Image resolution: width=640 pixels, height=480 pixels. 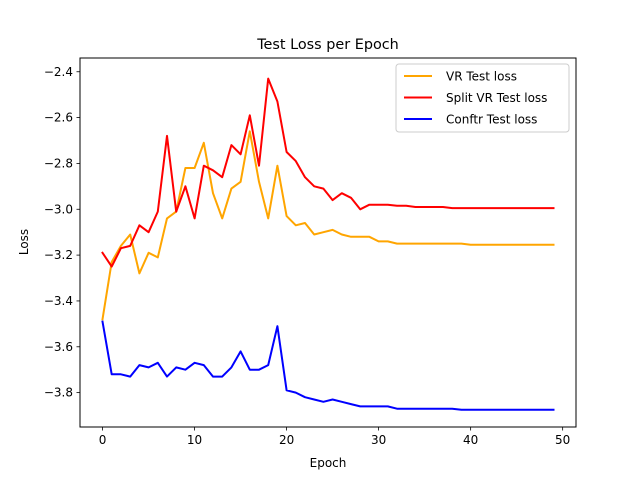 I want to click on x-axis-label: Epoch, so click(x=328, y=463).